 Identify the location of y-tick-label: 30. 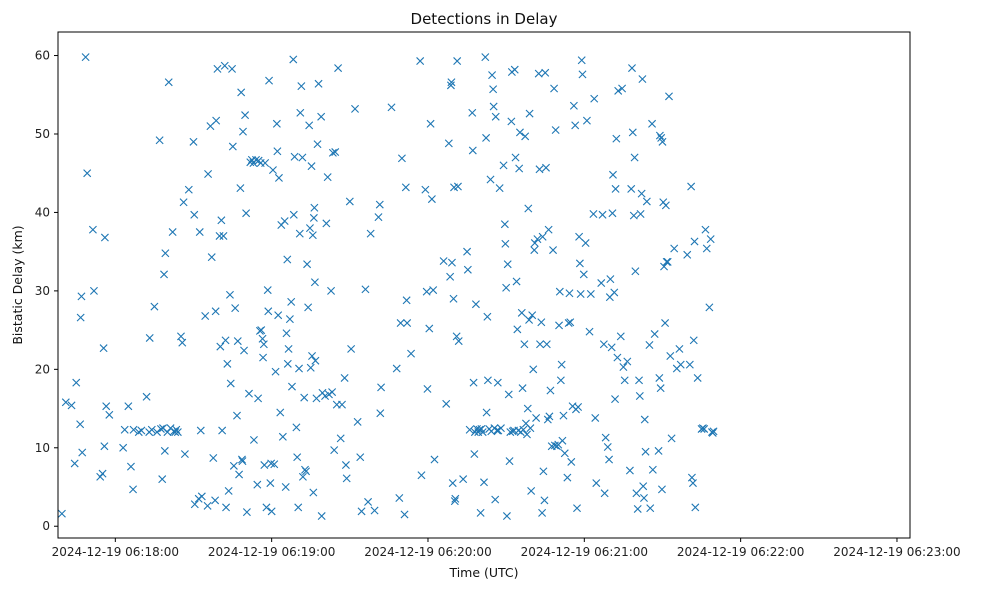
(42, 291).